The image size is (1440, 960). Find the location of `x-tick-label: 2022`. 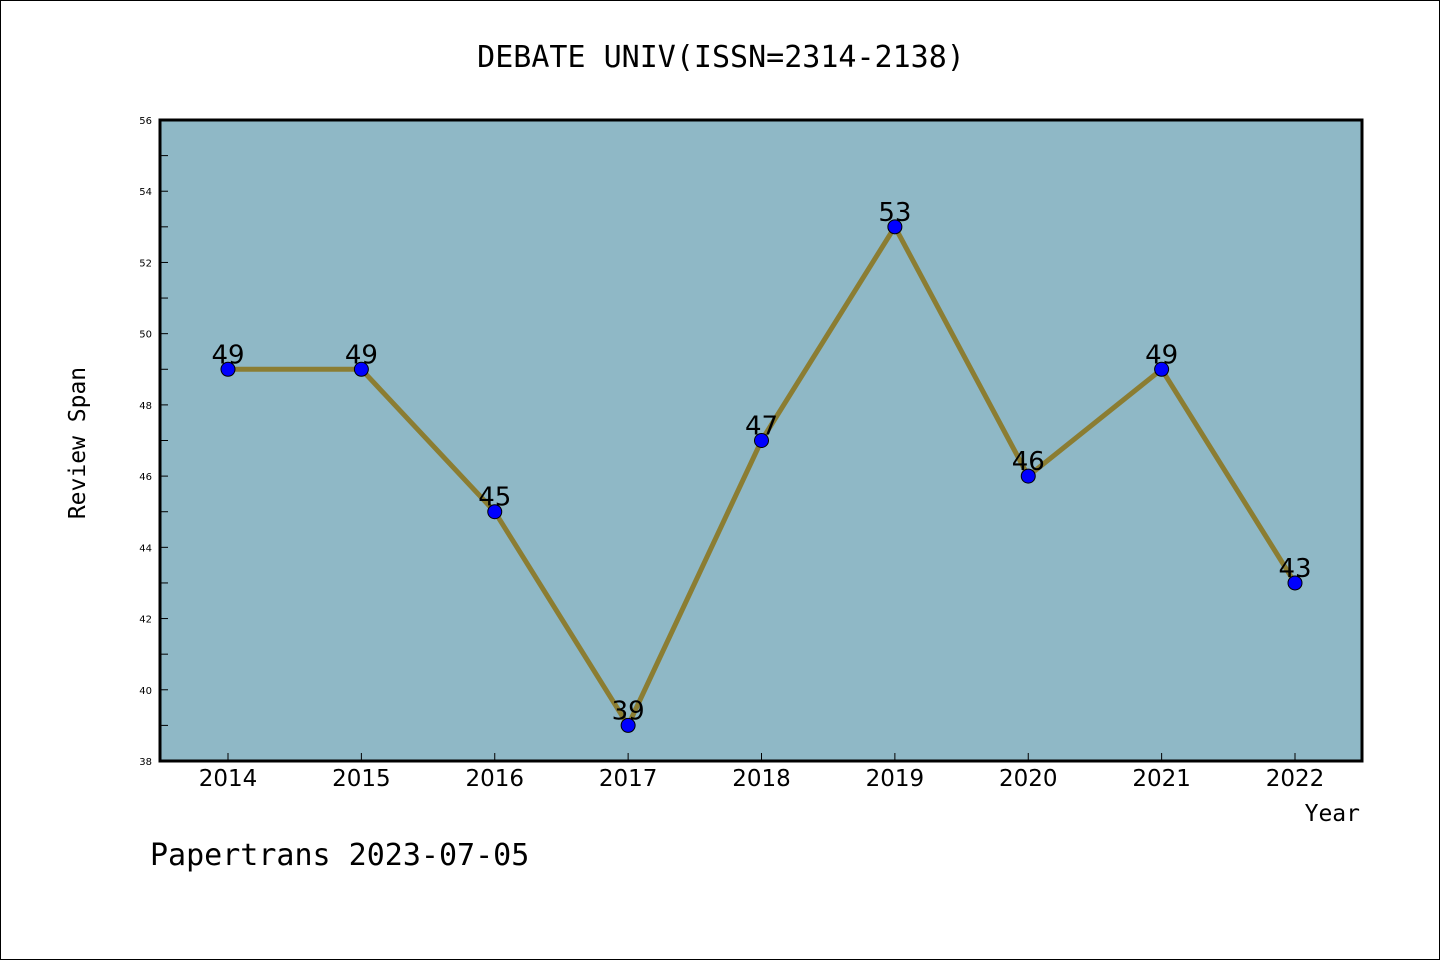

x-tick-label: 2022 is located at coordinates (1295, 779).